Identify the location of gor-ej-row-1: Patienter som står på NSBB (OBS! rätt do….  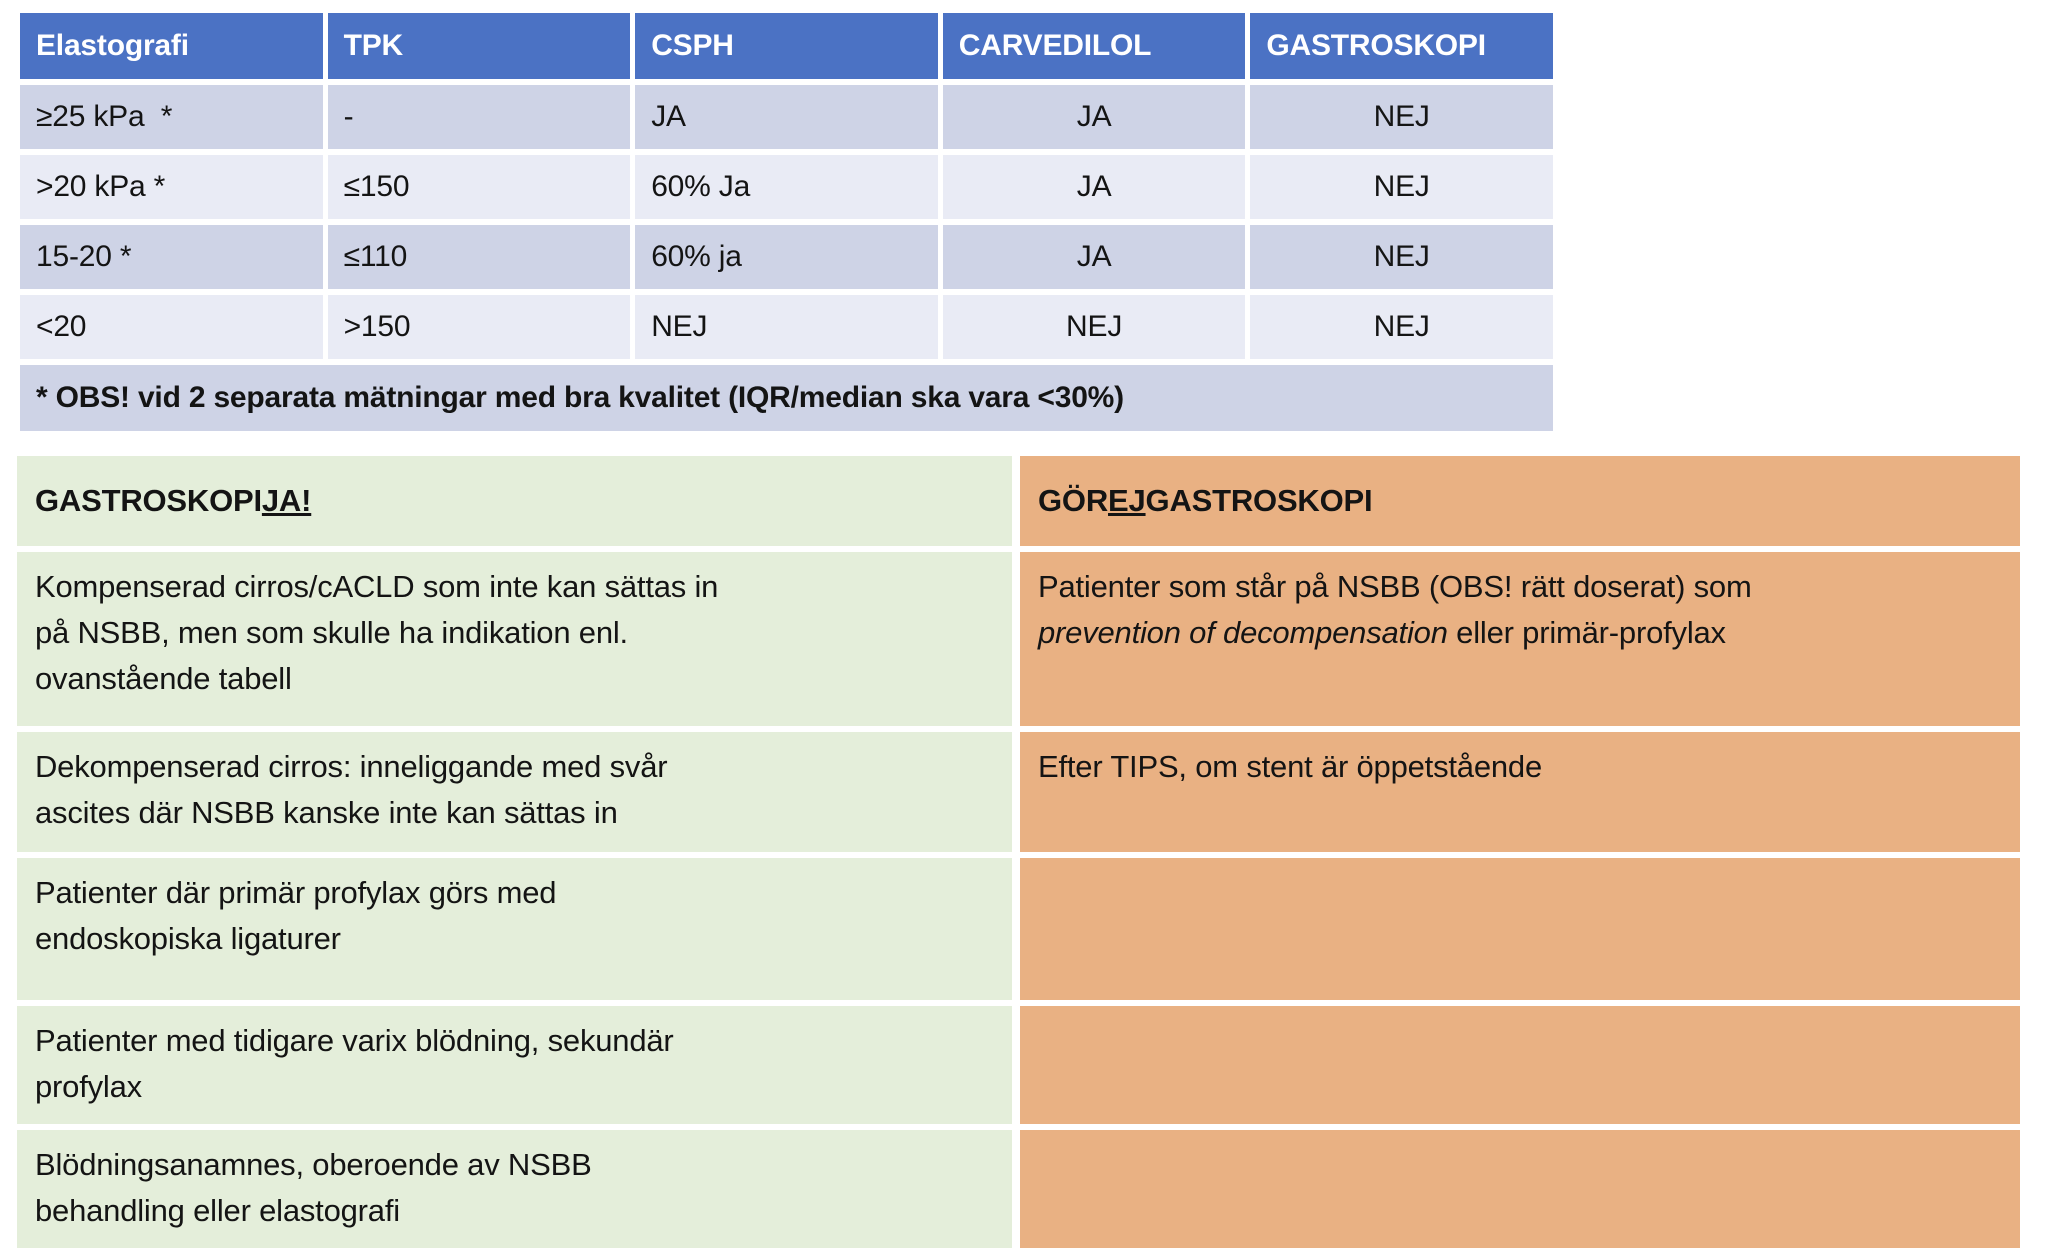
(1520, 639).